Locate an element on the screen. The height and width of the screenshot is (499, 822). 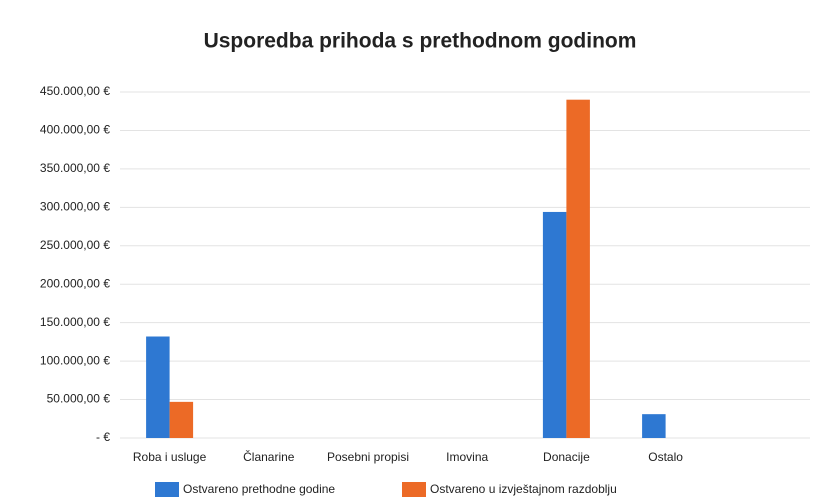
chart-title: Usporedba prihoda s prethodnom godinom is located at coordinates (420, 41).